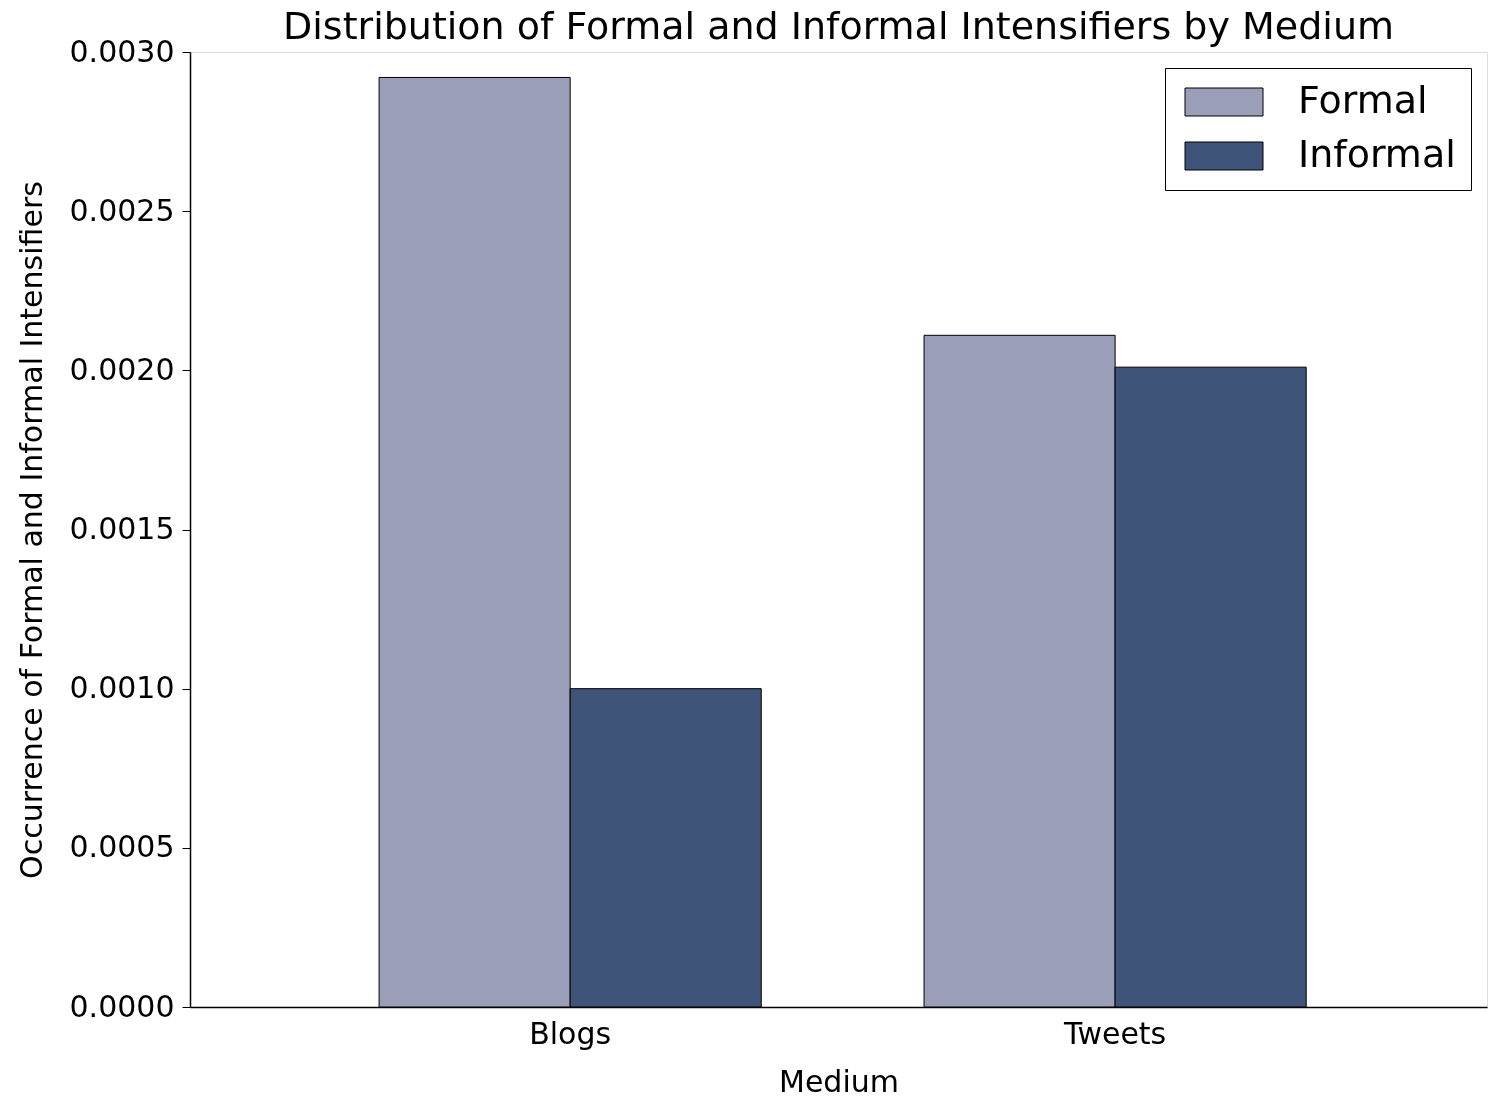 Image resolution: width=1488 pixels, height=1098 pixels. I want to click on y-tick-label: 0.0005, so click(122, 847).